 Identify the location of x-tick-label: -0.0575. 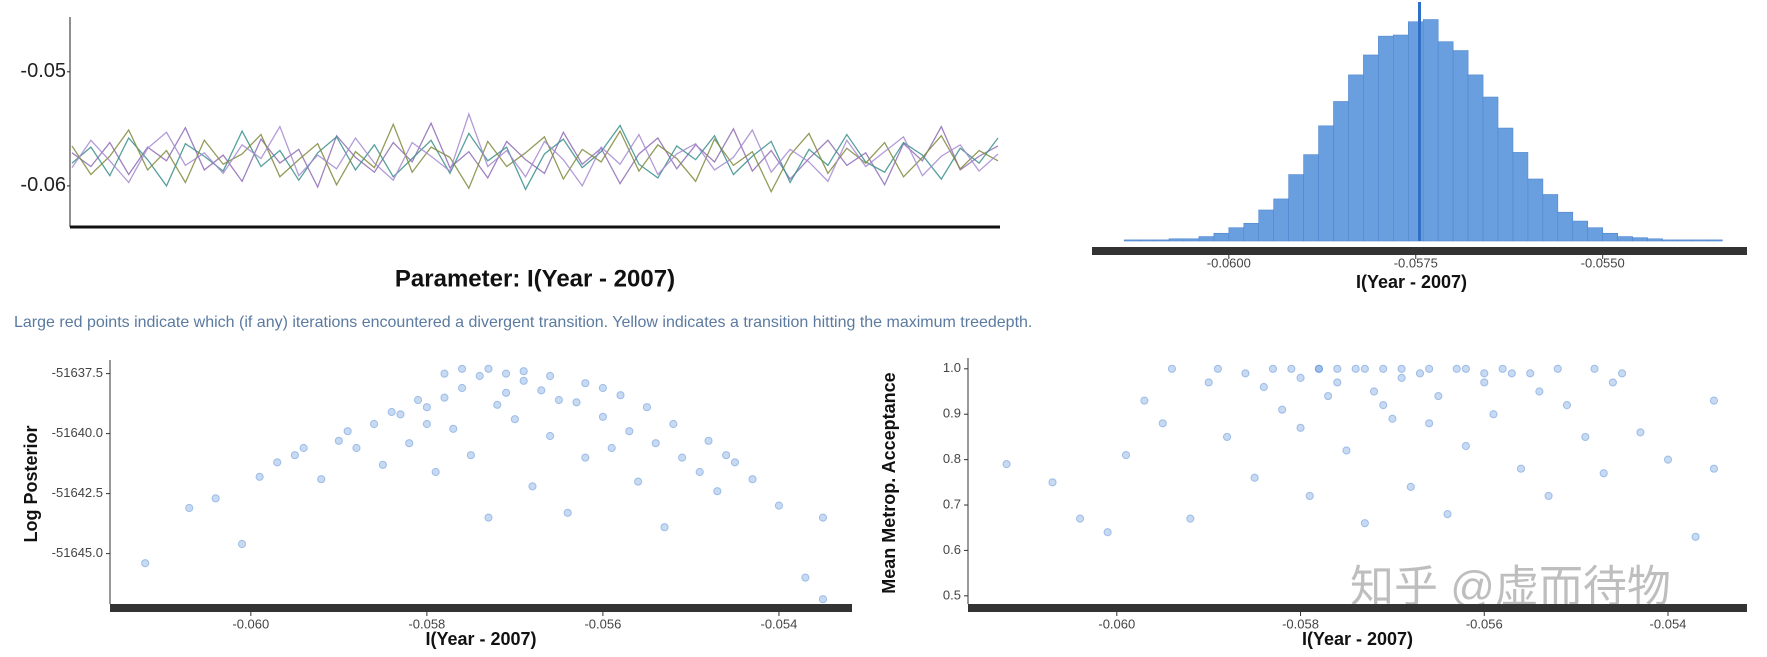
(1416, 262).